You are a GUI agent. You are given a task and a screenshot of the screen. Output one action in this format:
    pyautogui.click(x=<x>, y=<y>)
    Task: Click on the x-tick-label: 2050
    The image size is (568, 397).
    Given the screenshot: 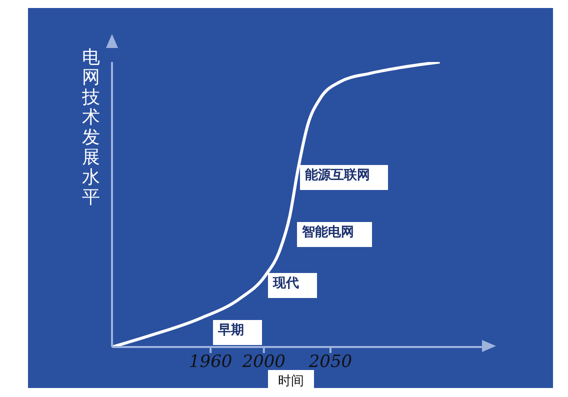 What is the action you would take?
    pyautogui.click(x=330, y=362)
    